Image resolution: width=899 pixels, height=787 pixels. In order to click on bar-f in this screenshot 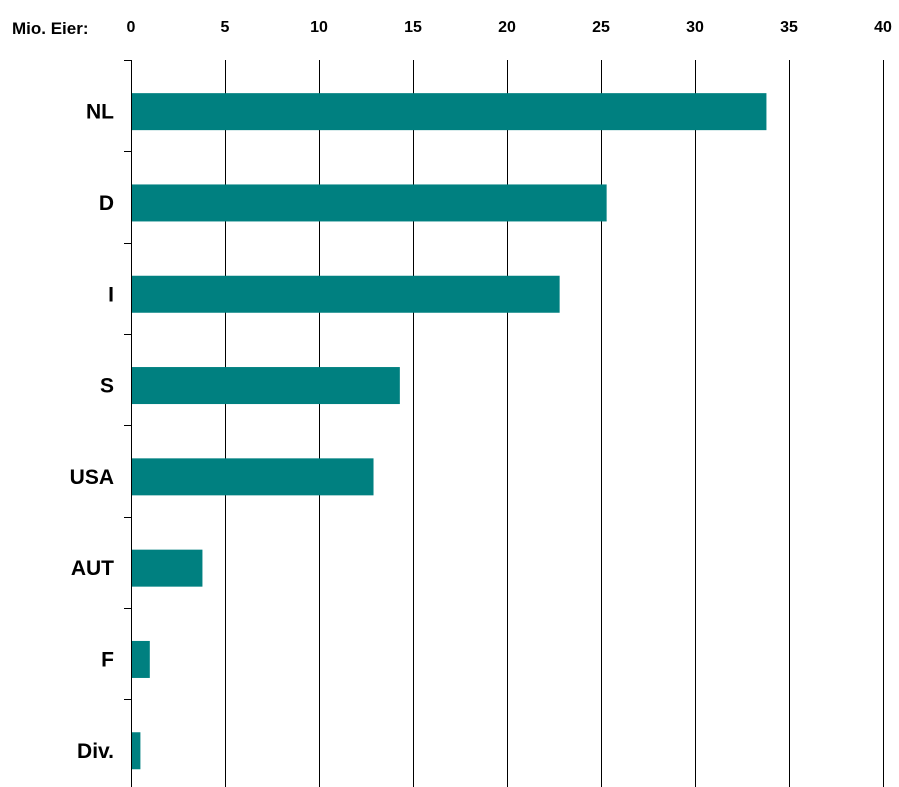, I will do `click(140, 659)`.